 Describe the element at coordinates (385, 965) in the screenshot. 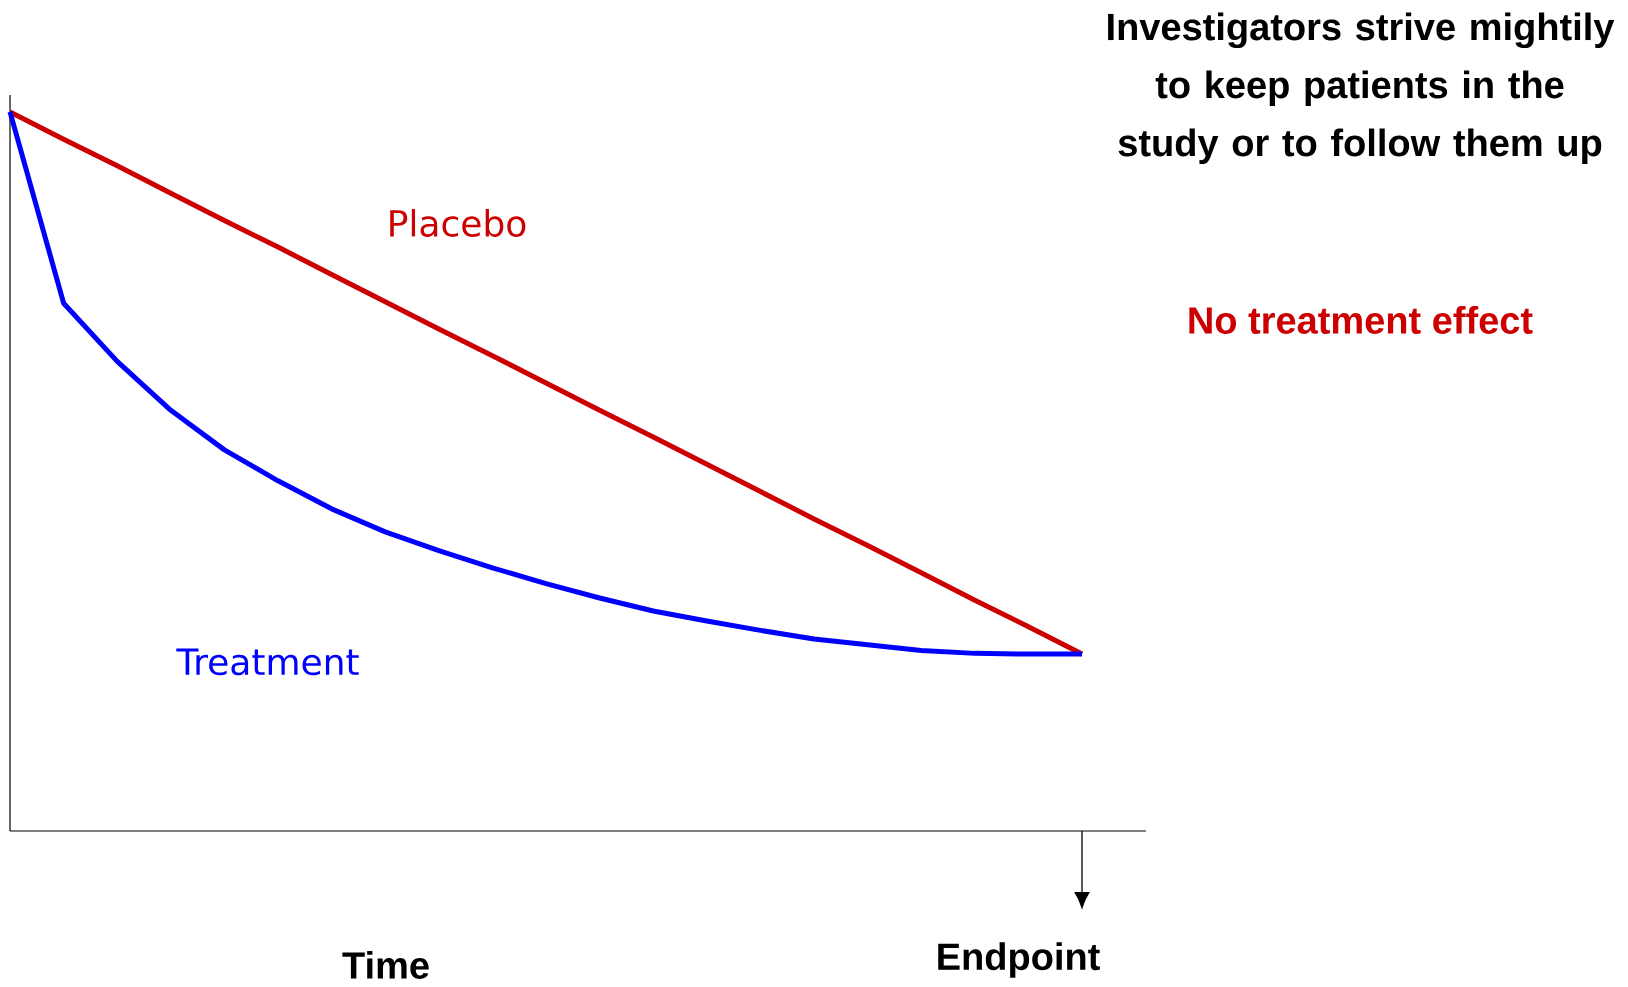

I see `x-axis-title: Time` at that location.